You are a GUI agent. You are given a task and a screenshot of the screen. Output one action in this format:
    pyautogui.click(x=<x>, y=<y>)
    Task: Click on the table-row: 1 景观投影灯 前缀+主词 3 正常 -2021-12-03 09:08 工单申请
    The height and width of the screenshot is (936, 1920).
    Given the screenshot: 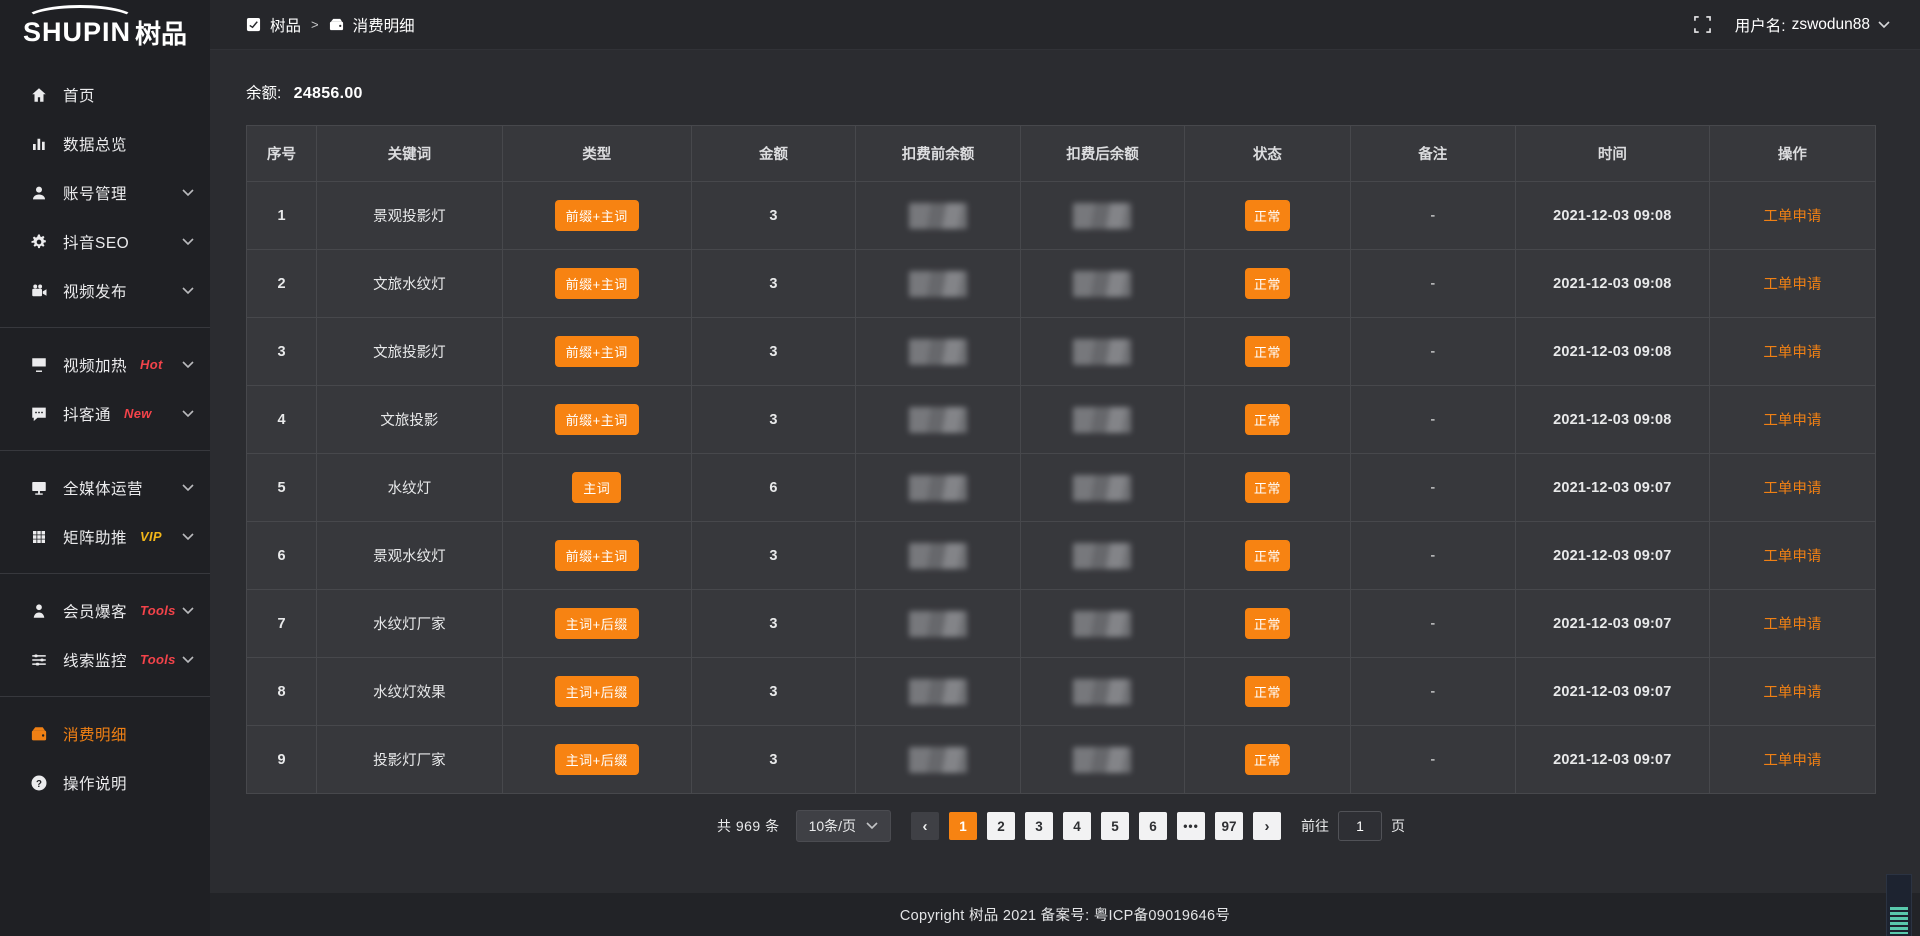 What is the action you would take?
    pyautogui.click(x=1061, y=215)
    